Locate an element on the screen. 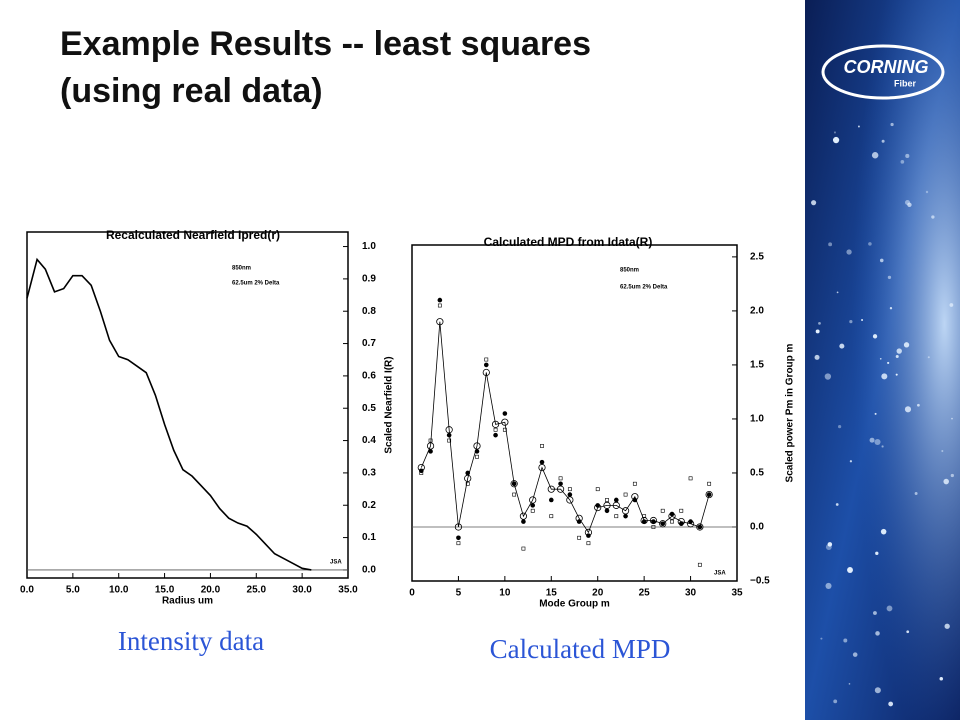 This screenshot has width=960, height=720. y-tick-label: 0.6 is located at coordinates (369, 376).